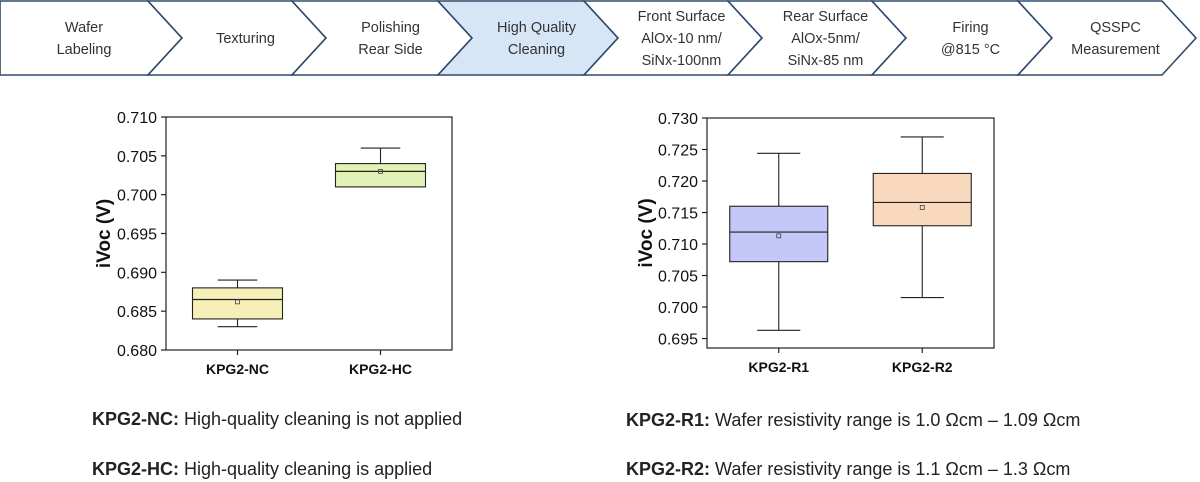 The height and width of the screenshot is (482, 1200). Describe the element at coordinates (678, 214) in the screenshot. I see `y-tick-label: 0.715` at that location.